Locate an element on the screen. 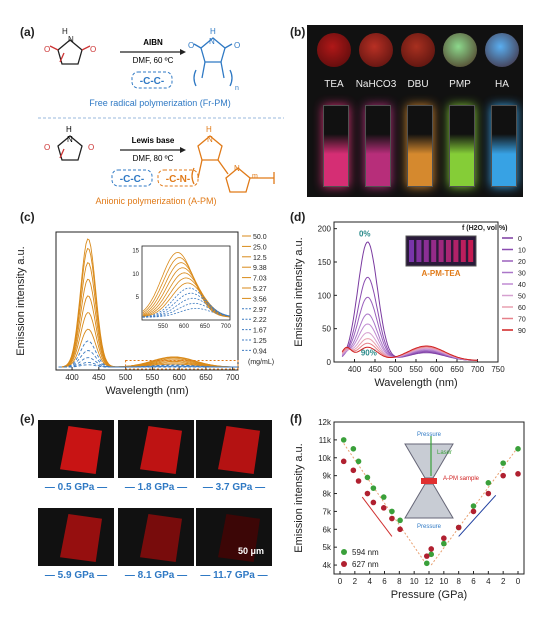  legend-label: 1.25 is located at coordinates (260, 341).